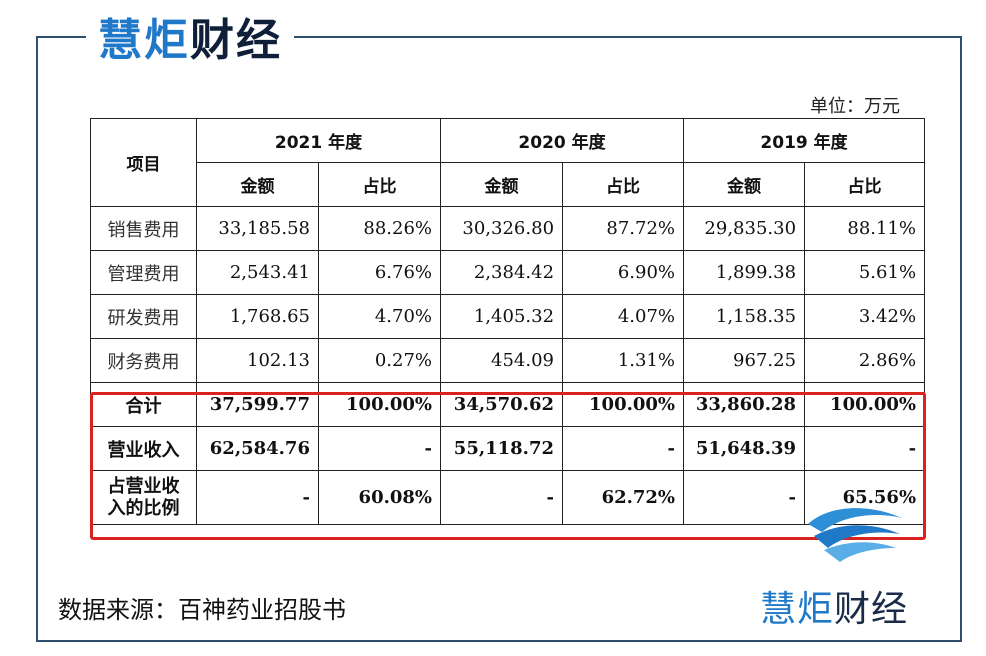  Describe the element at coordinates (379, 497) in the screenshot. I see `table-cell: 60.08%` at that location.